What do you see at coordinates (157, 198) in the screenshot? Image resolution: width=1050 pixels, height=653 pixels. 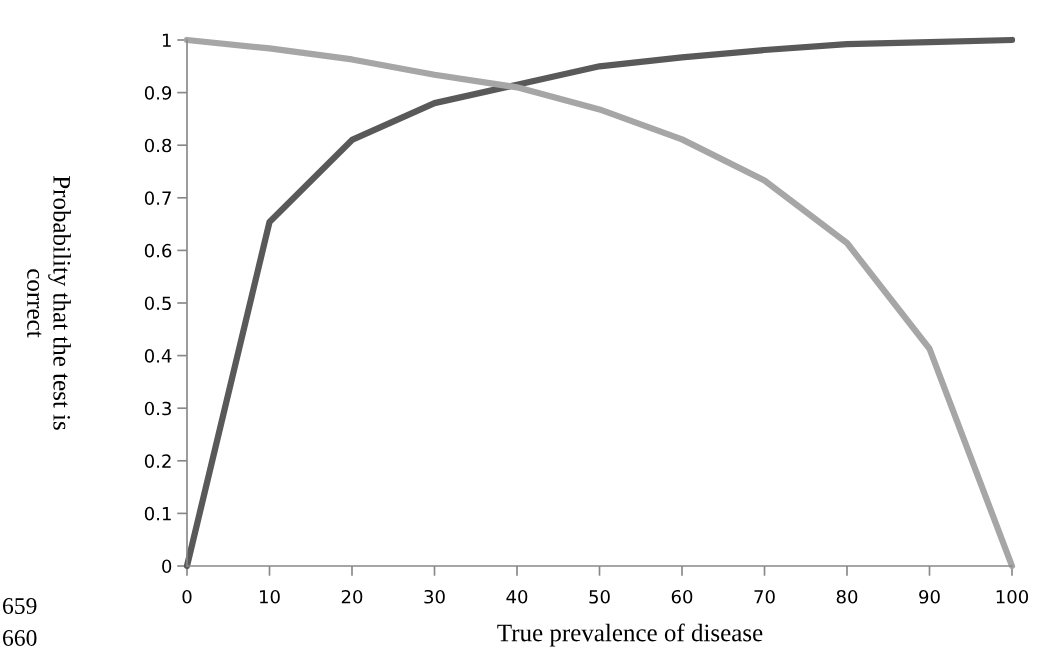 I see `y-tick-label: 0.7` at bounding box center [157, 198].